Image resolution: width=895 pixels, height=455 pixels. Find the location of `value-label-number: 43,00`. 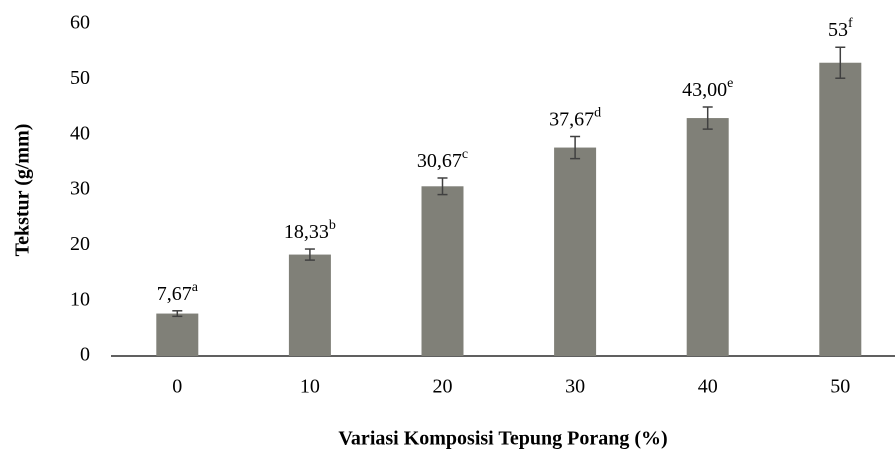

value-label-number: 43,00 is located at coordinates (704, 90).